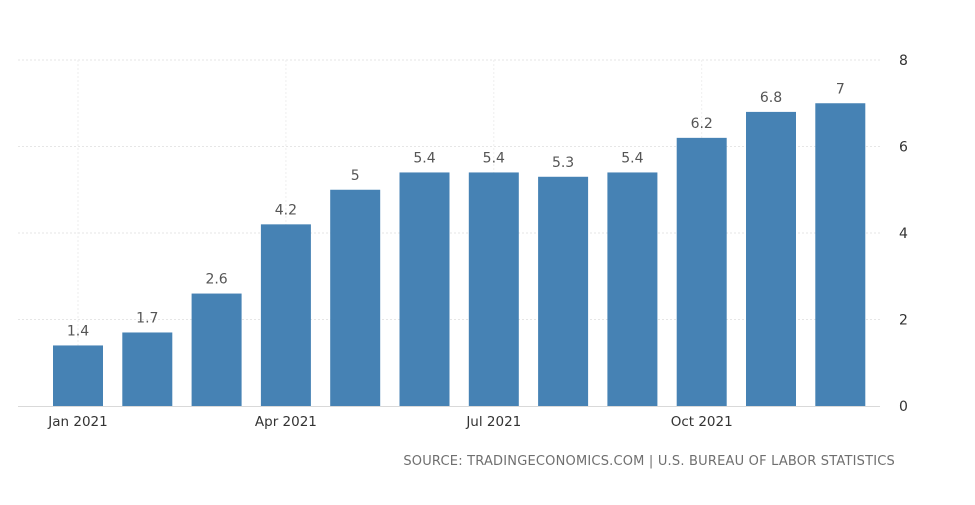  Describe the element at coordinates (701, 271) in the screenshot. I see `bar-oct-2021` at that location.